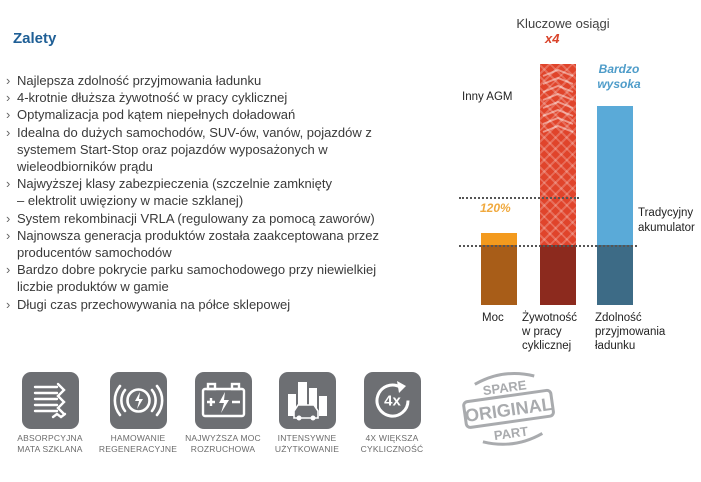  Describe the element at coordinates (552, 38) in the screenshot. I see `data-label-lifetime: x4` at that location.